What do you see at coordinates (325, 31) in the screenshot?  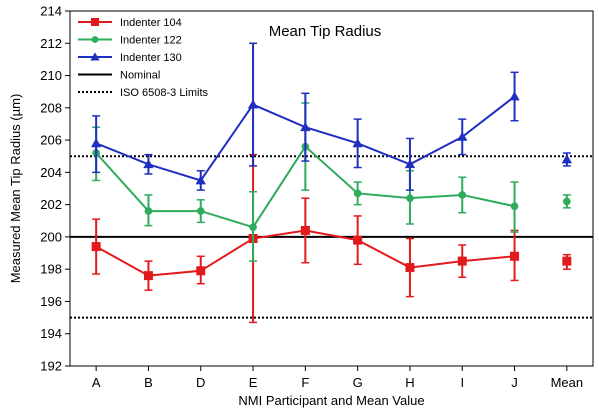 I see `chart-title: Mean Tip Radius` at bounding box center [325, 31].